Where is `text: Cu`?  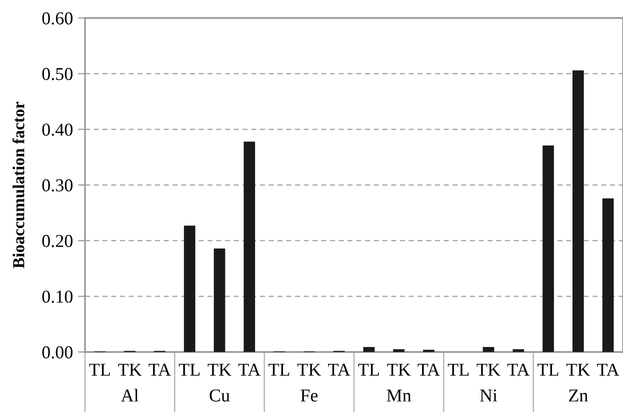
text: Cu is located at coordinates (220, 395).